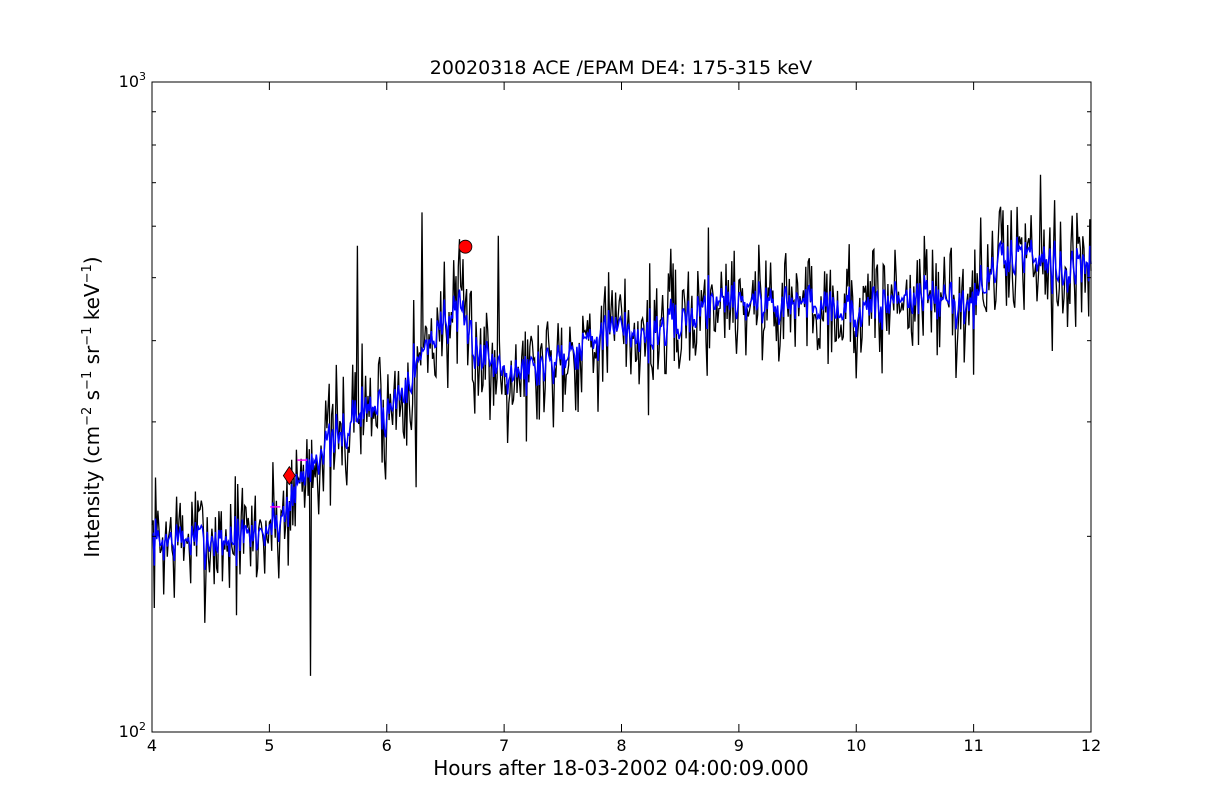 The image size is (1212, 812). I want to click on y-axis-label-exp4: −1, so click(87, 273).